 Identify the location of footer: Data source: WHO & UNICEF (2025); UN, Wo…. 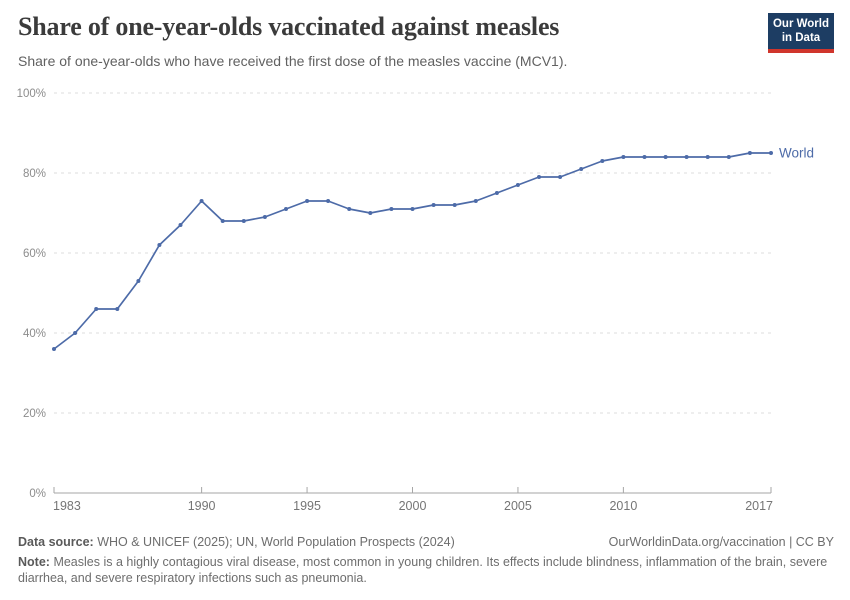
(426, 560).